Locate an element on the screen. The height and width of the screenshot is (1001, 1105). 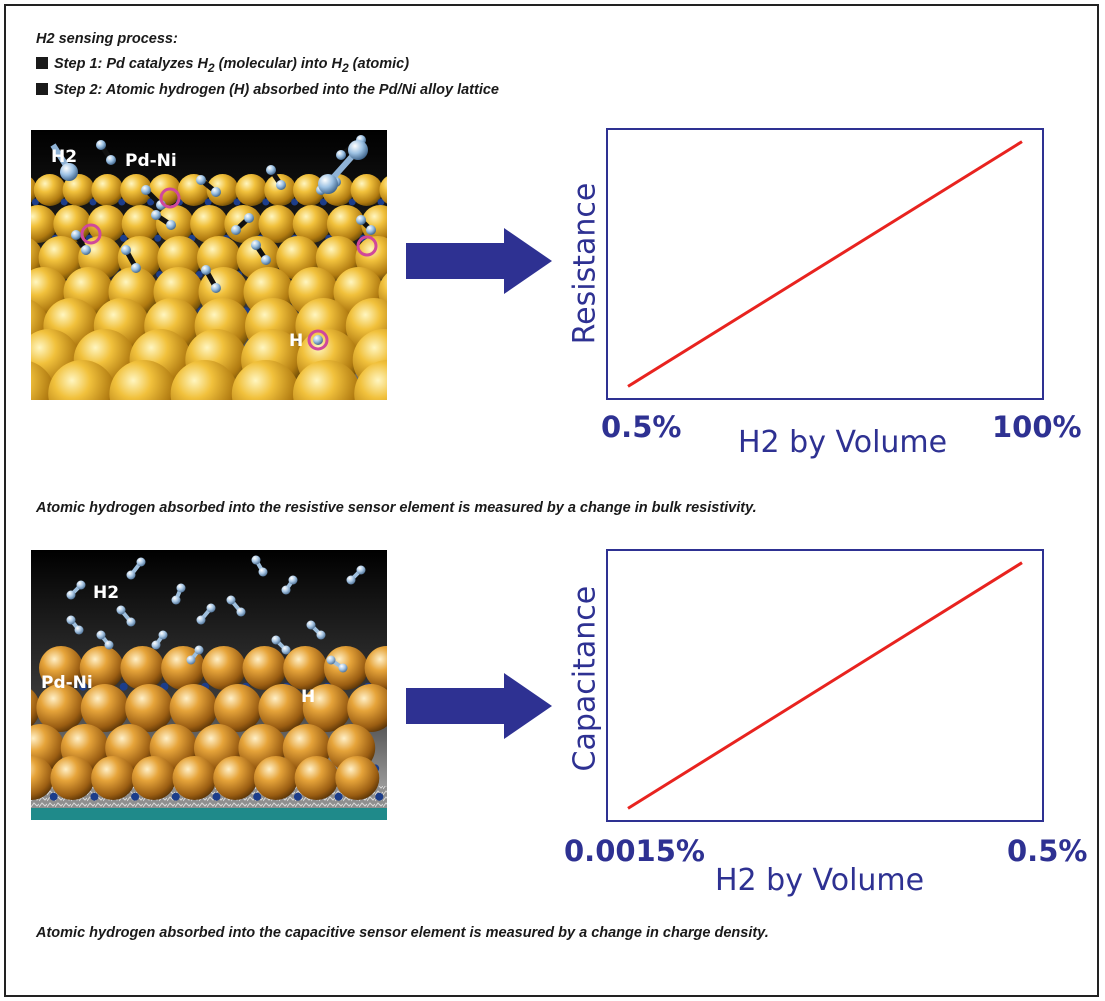
pd-ni-surface-illustration-bottom: H2 Pd-Ni H is located at coordinates (209, 685).